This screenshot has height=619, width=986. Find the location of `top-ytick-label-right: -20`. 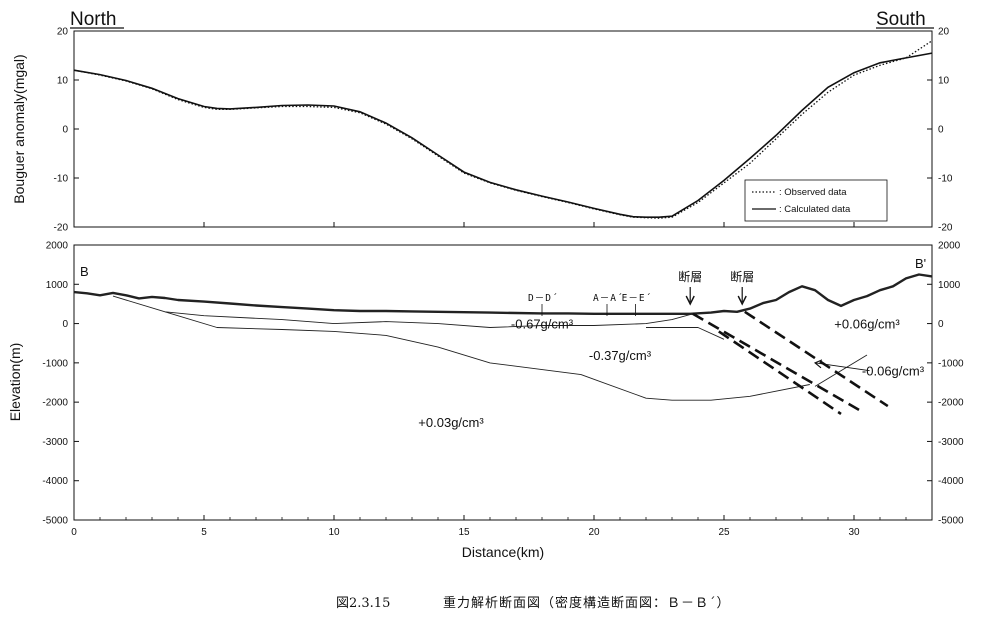

top-ytick-label-right: -20 is located at coordinates (945, 228).